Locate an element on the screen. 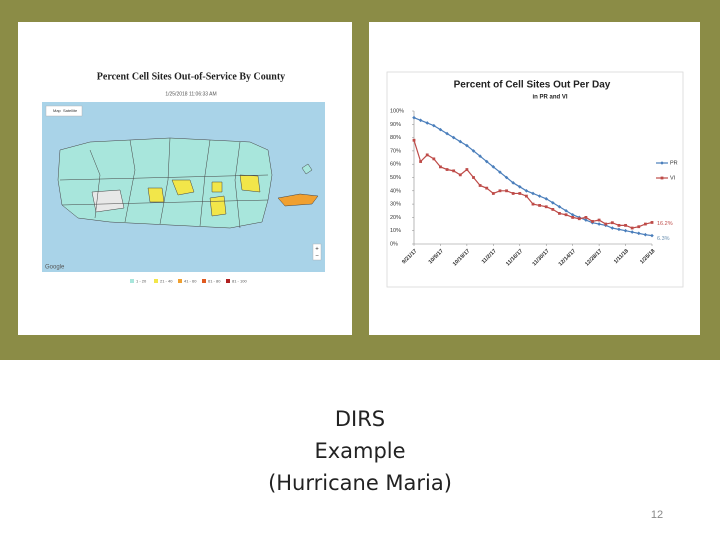 The width and height of the screenshot is (720, 545). y-tick-label: 100% is located at coordinates (397, 111).